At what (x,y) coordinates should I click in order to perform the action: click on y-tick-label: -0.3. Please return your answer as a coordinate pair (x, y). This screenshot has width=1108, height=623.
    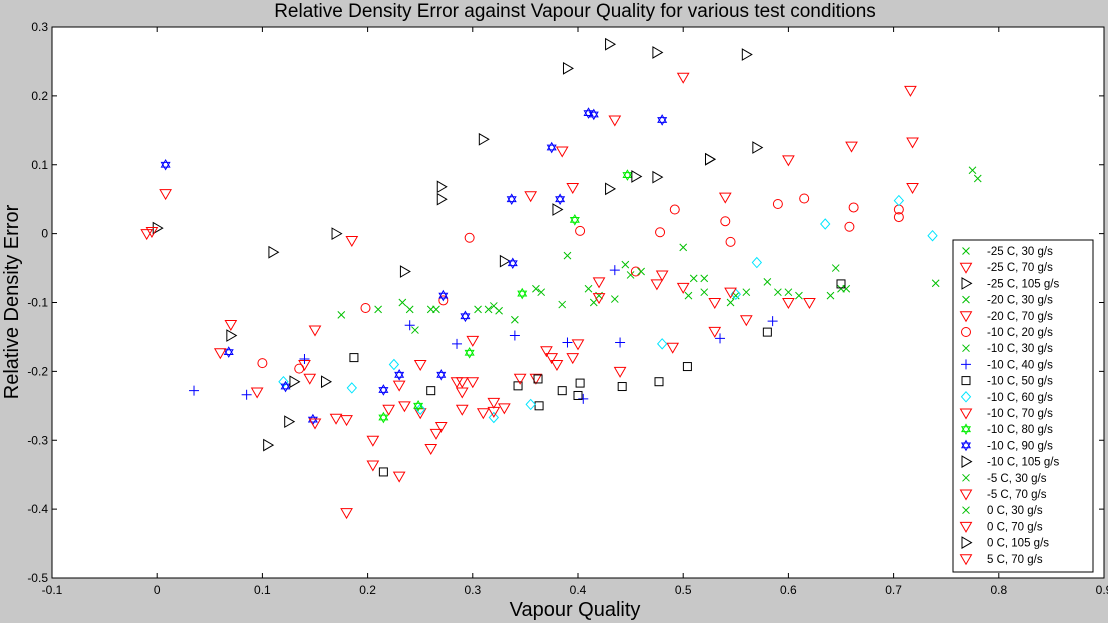
    Looking at the image, I should click on (37, 440).